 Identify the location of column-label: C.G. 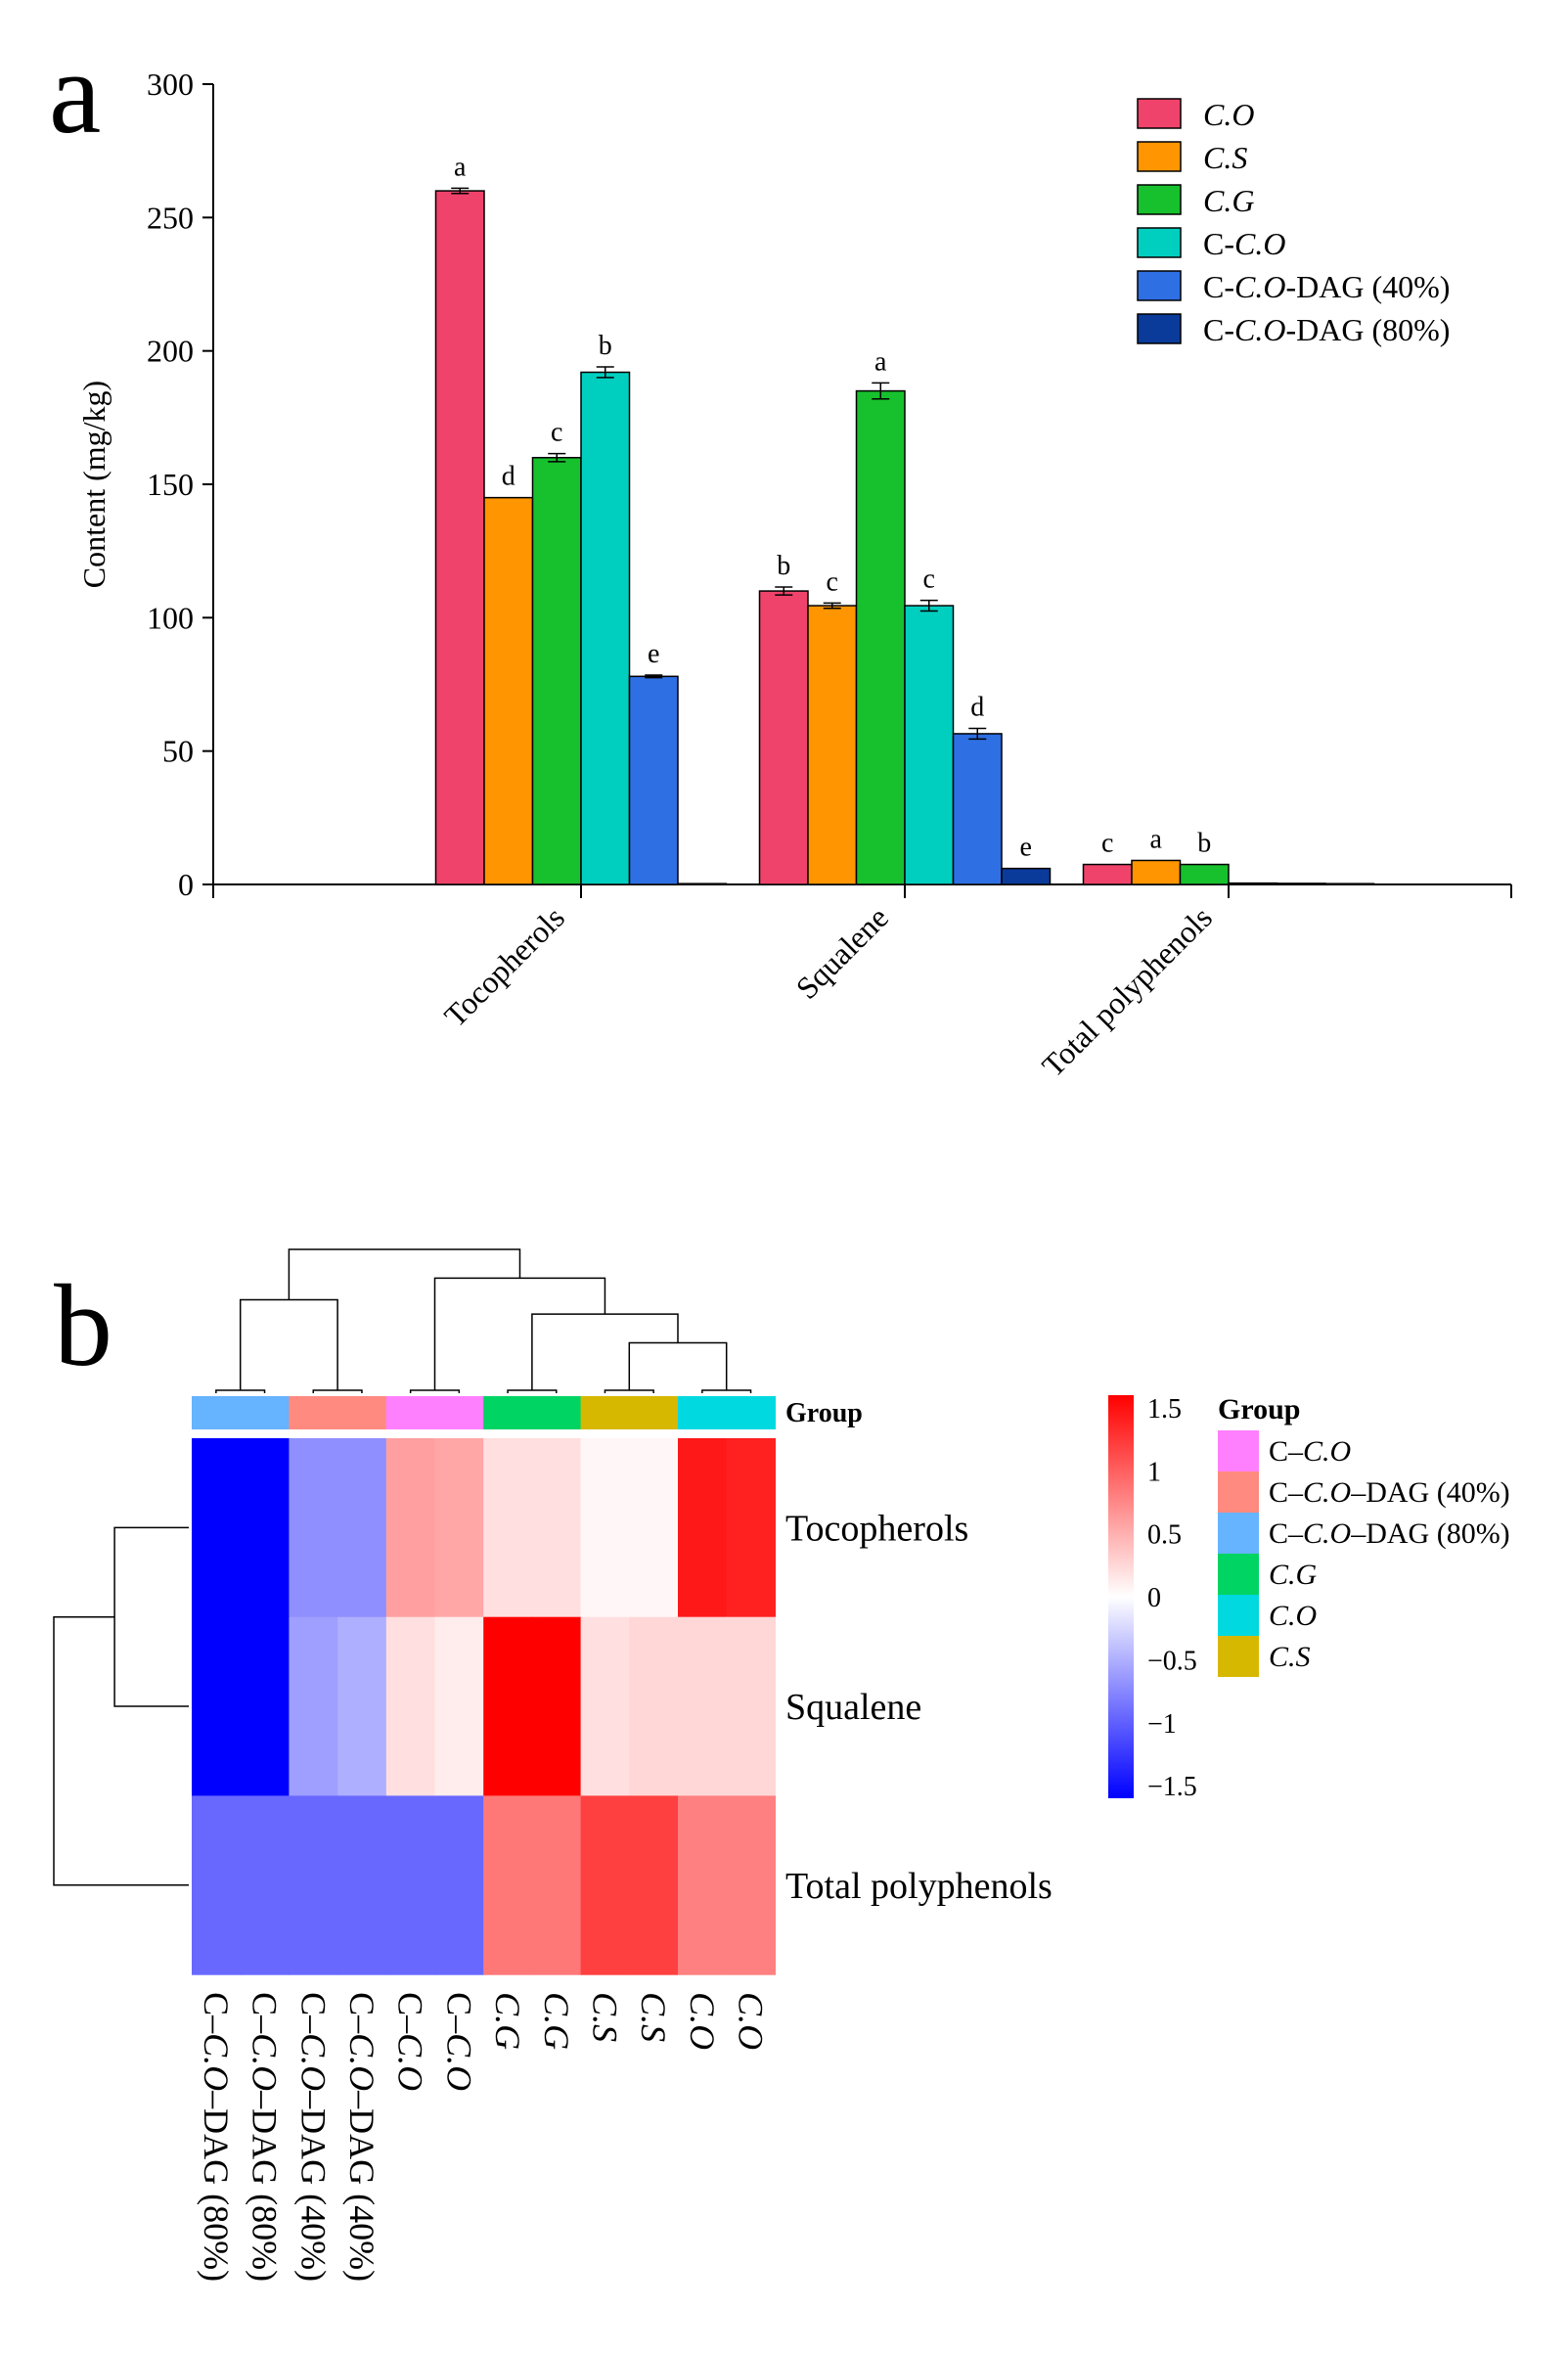
(556, 2021).